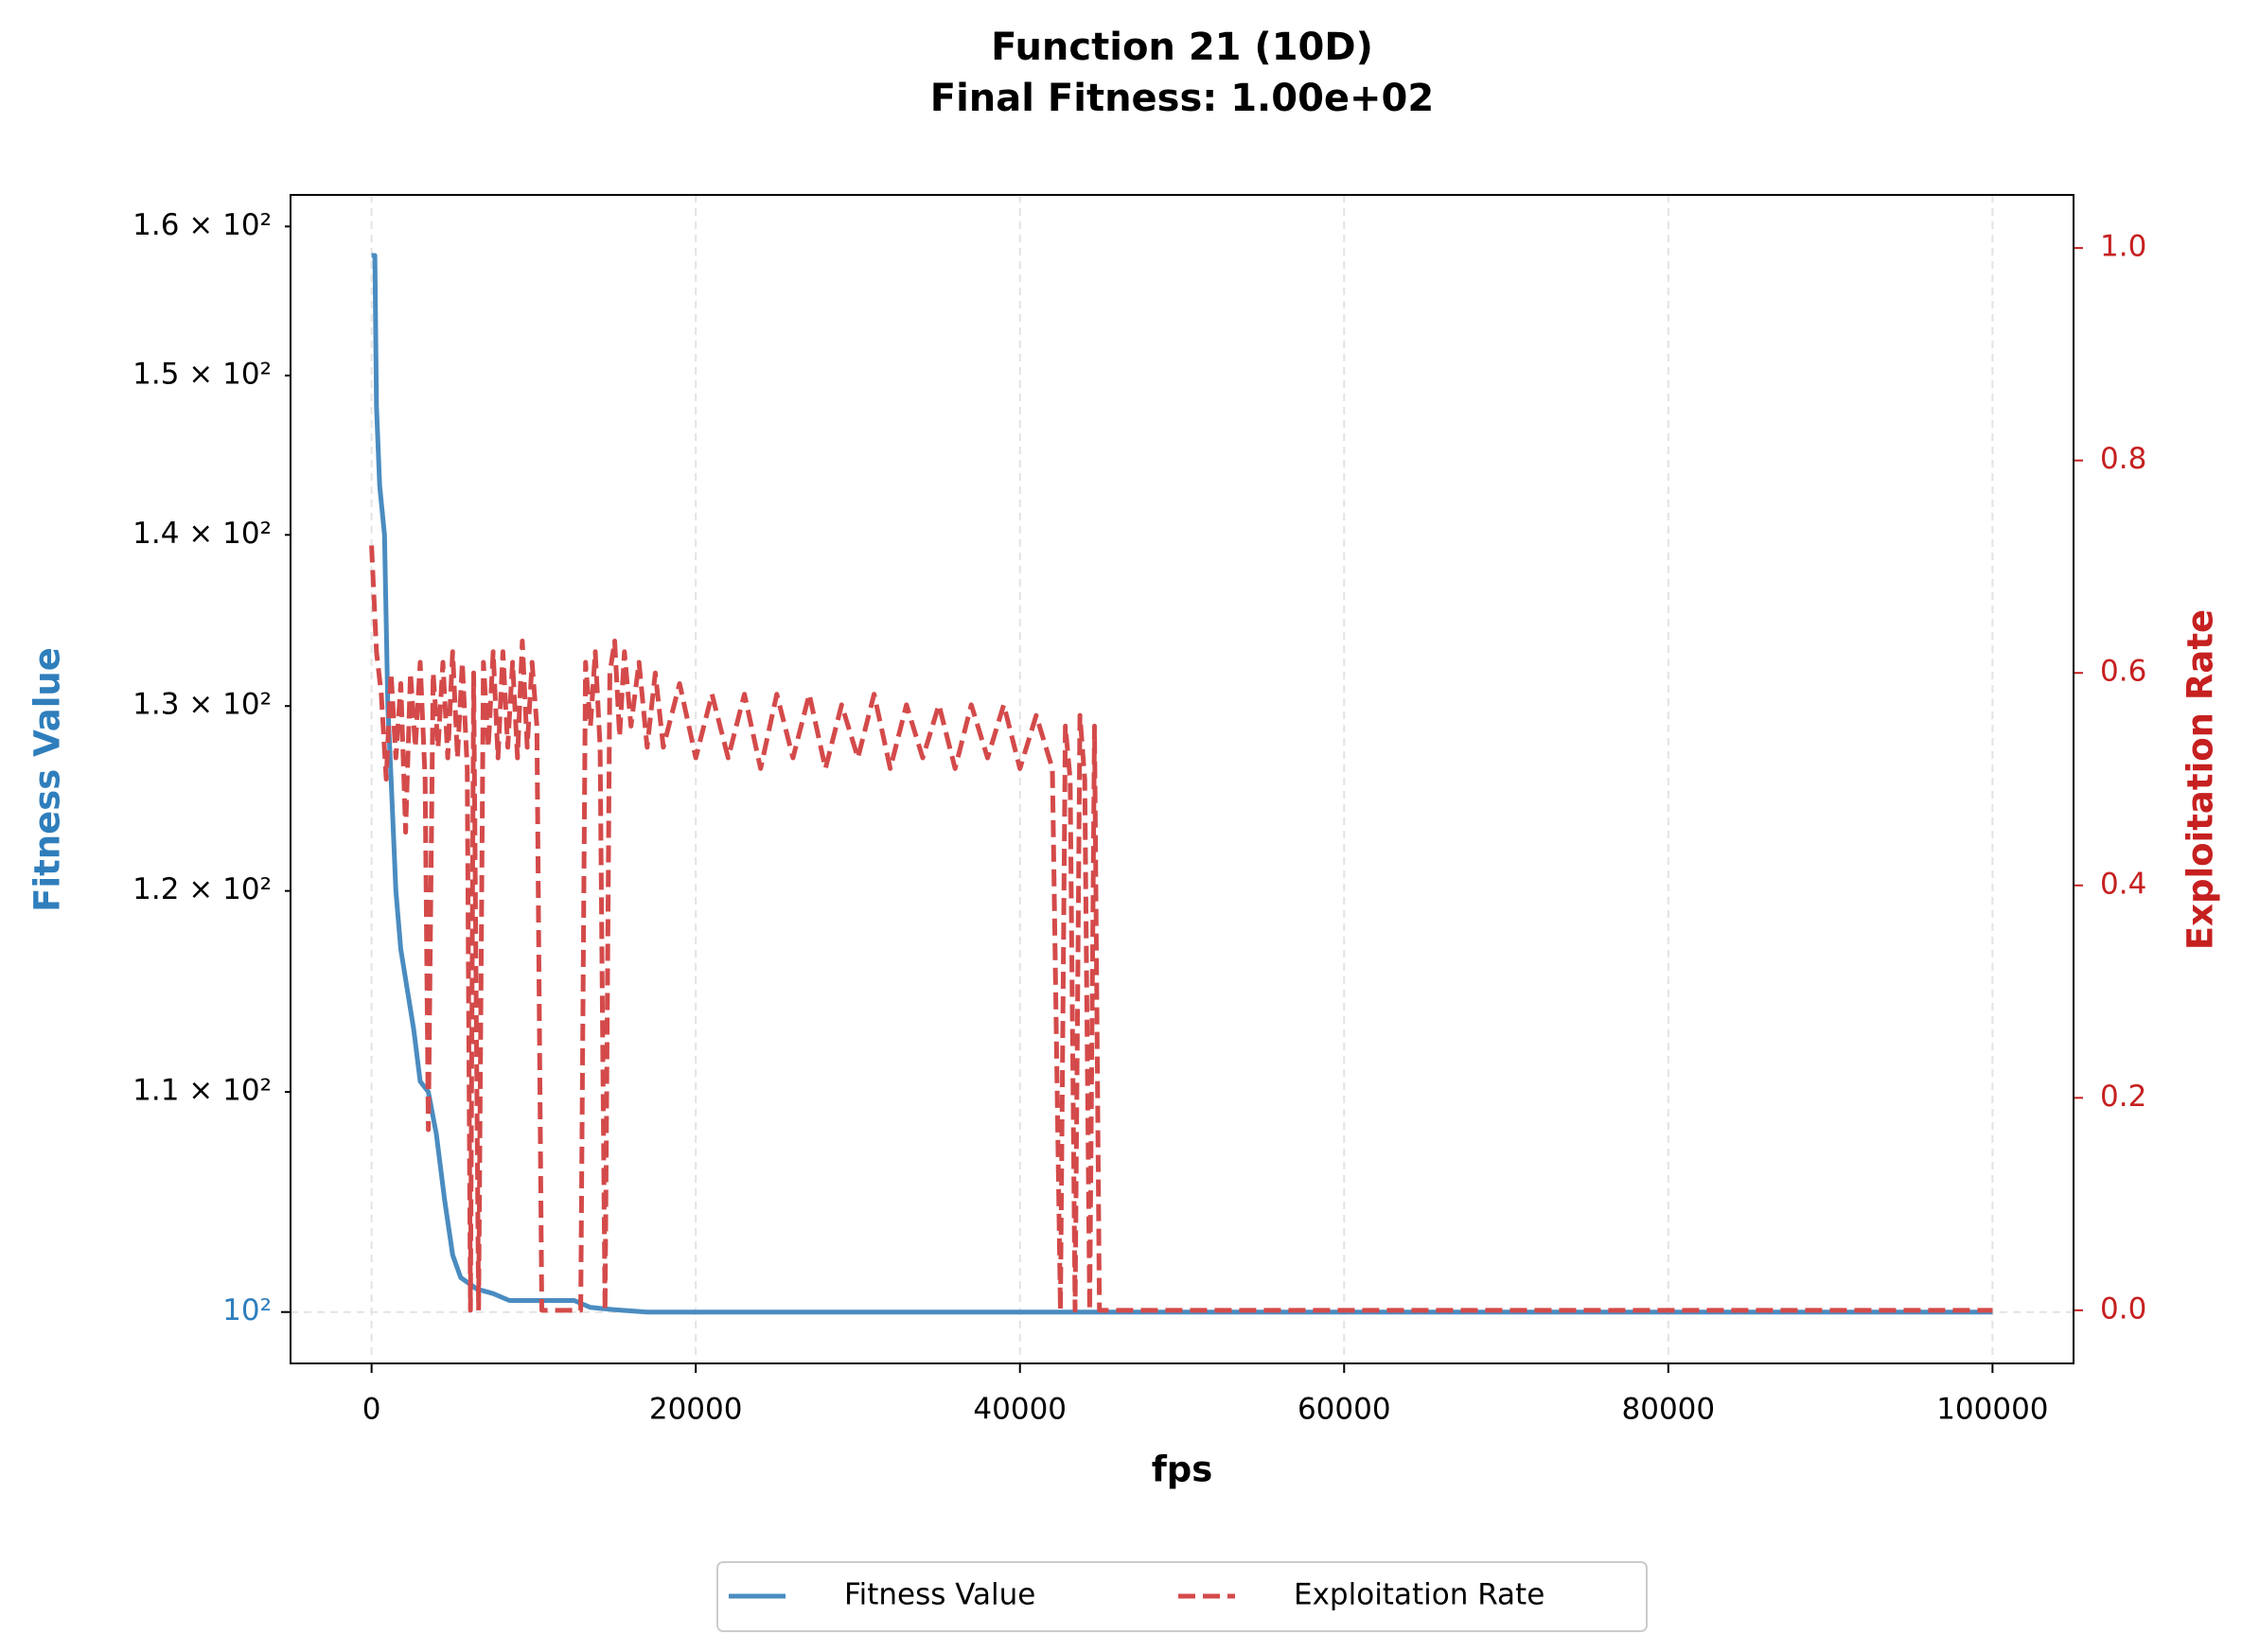  Describe the element at coordinates (2123, 459) in the screenshot. I see `y2-tick-label: 0.8` at that location.